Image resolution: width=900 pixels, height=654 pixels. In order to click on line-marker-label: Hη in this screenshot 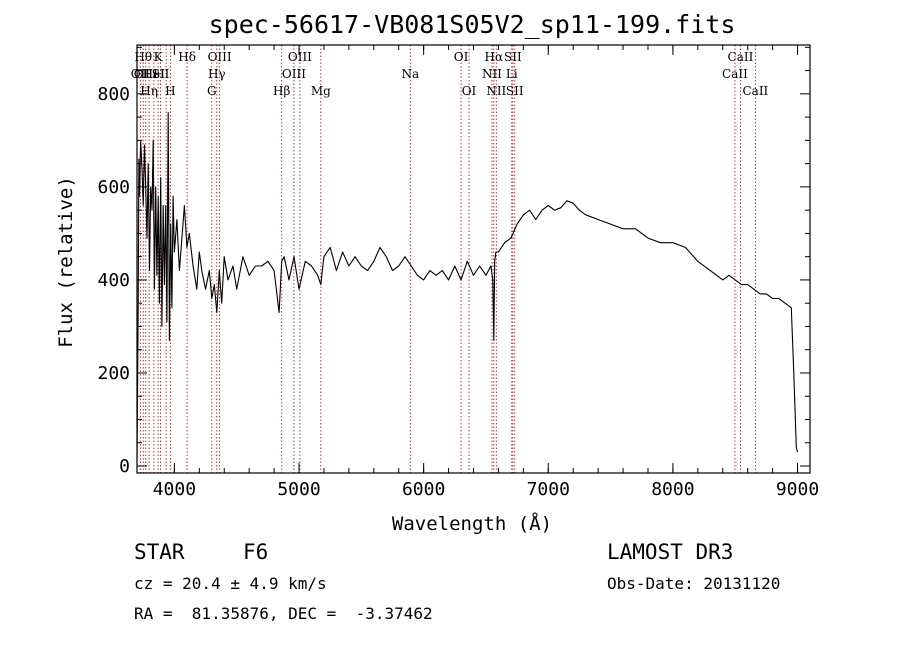, I will do `click(149, 91)`.